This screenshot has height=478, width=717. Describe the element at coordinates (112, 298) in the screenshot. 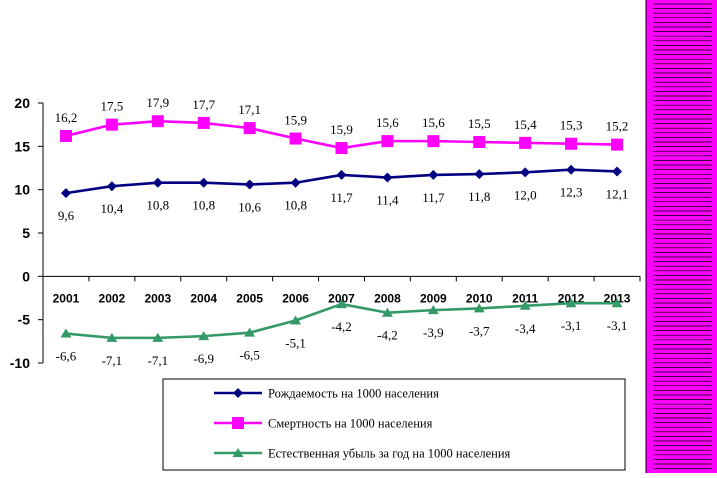

I see `x-tick-label: 2002` at that location.